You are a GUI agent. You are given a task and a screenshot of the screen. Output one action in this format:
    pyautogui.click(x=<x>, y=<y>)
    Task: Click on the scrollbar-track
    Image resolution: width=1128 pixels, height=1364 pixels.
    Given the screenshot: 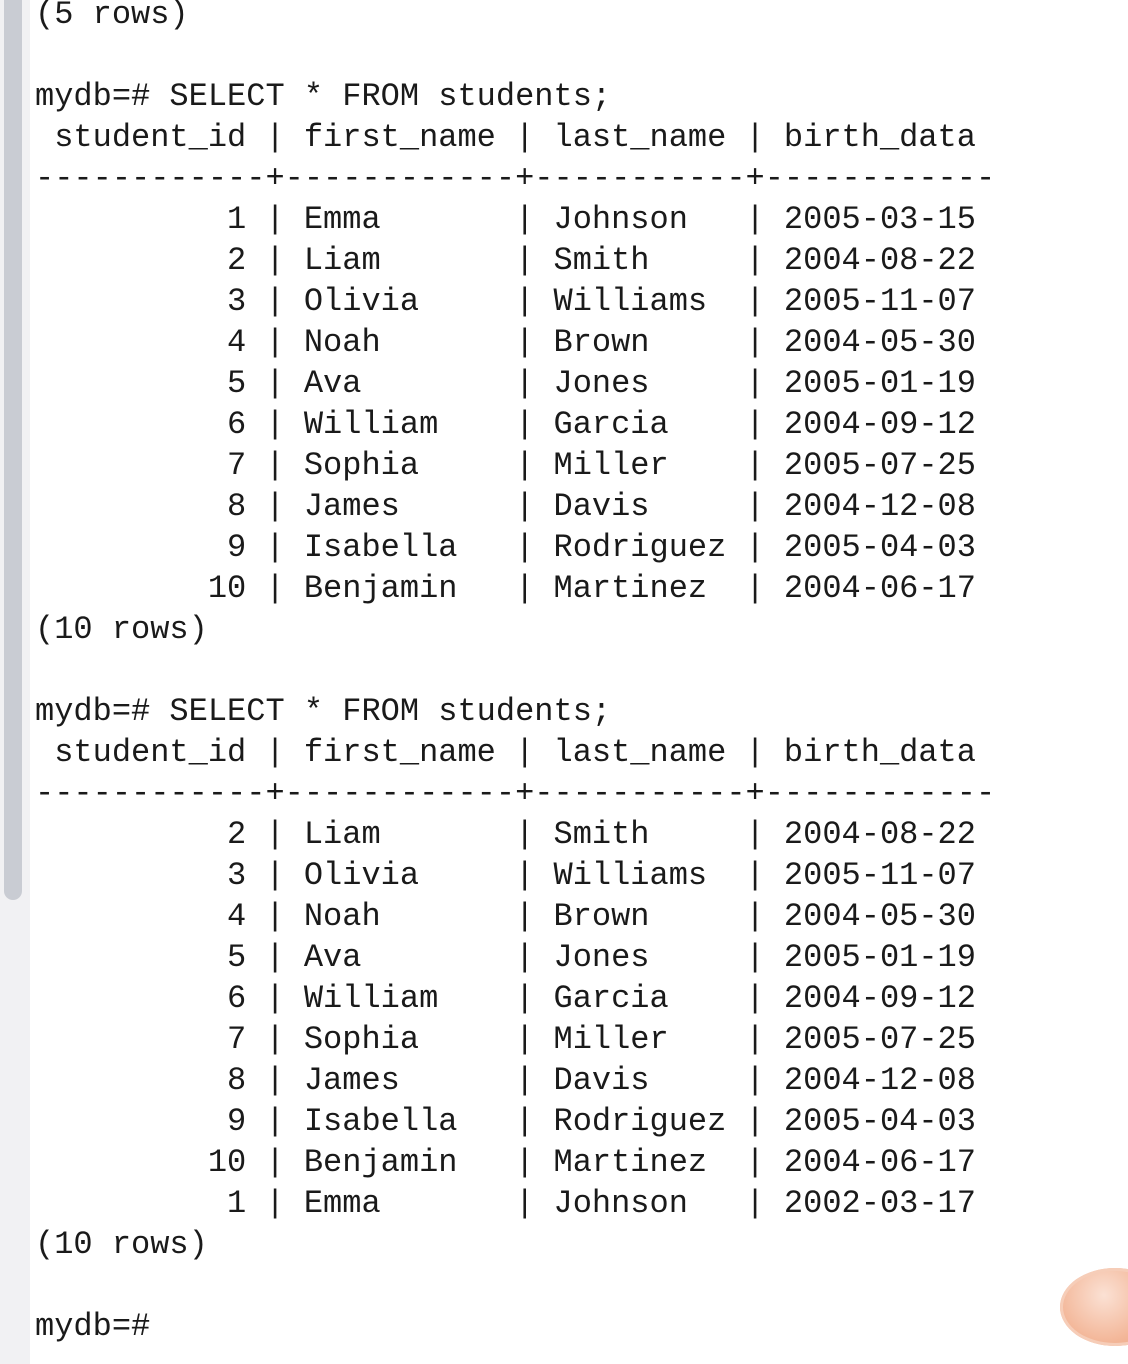 What is the action you would take?
    pyautogui.click(x=15, y=682)
    